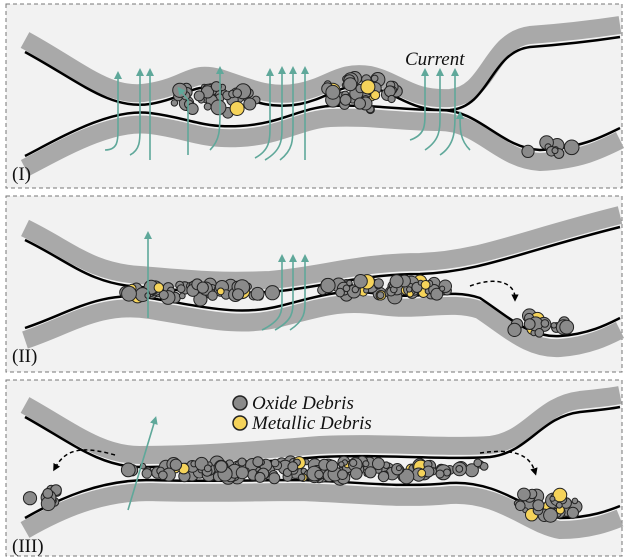  I want to click on legend-item: Metallic Debris, so click(311, 423).